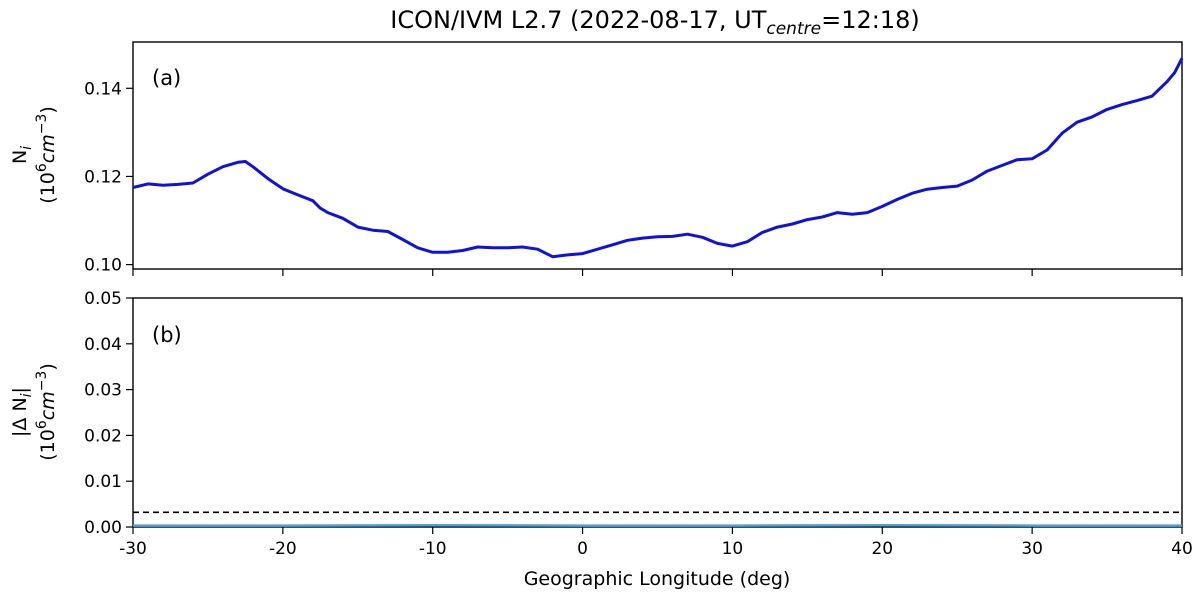  What do you see at coordinates (22, 155) in the screenshot?
I see `svg-text: Ni` at bounding box center [22, 155].